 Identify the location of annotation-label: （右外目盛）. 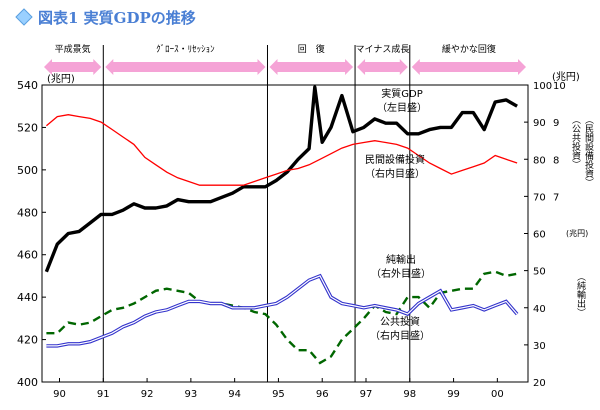
(401, 273).